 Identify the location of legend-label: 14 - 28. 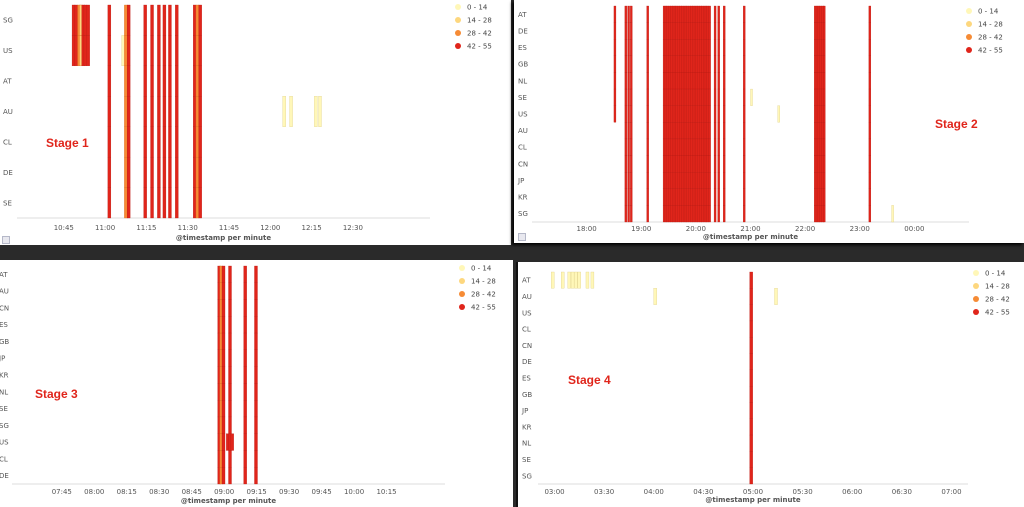
(997, 287).